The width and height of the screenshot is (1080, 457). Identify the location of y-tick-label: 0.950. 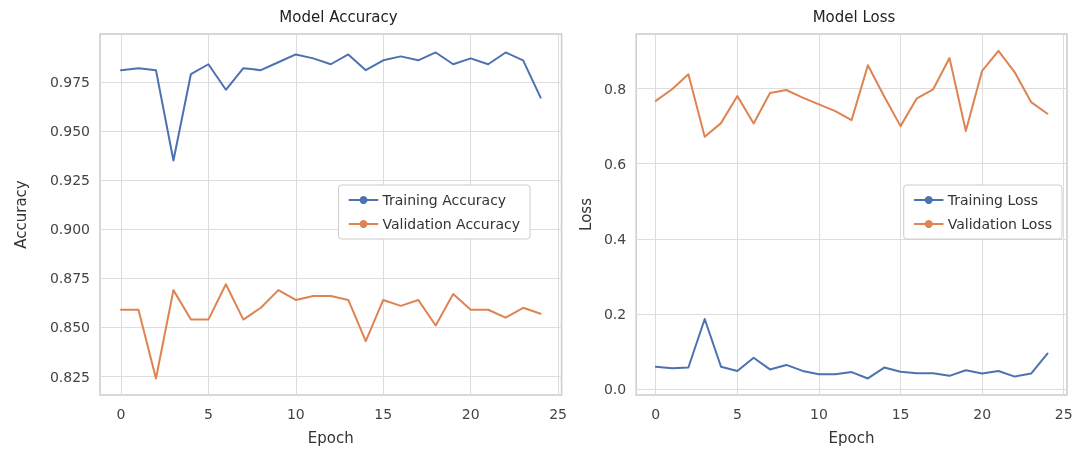
(69, 131).